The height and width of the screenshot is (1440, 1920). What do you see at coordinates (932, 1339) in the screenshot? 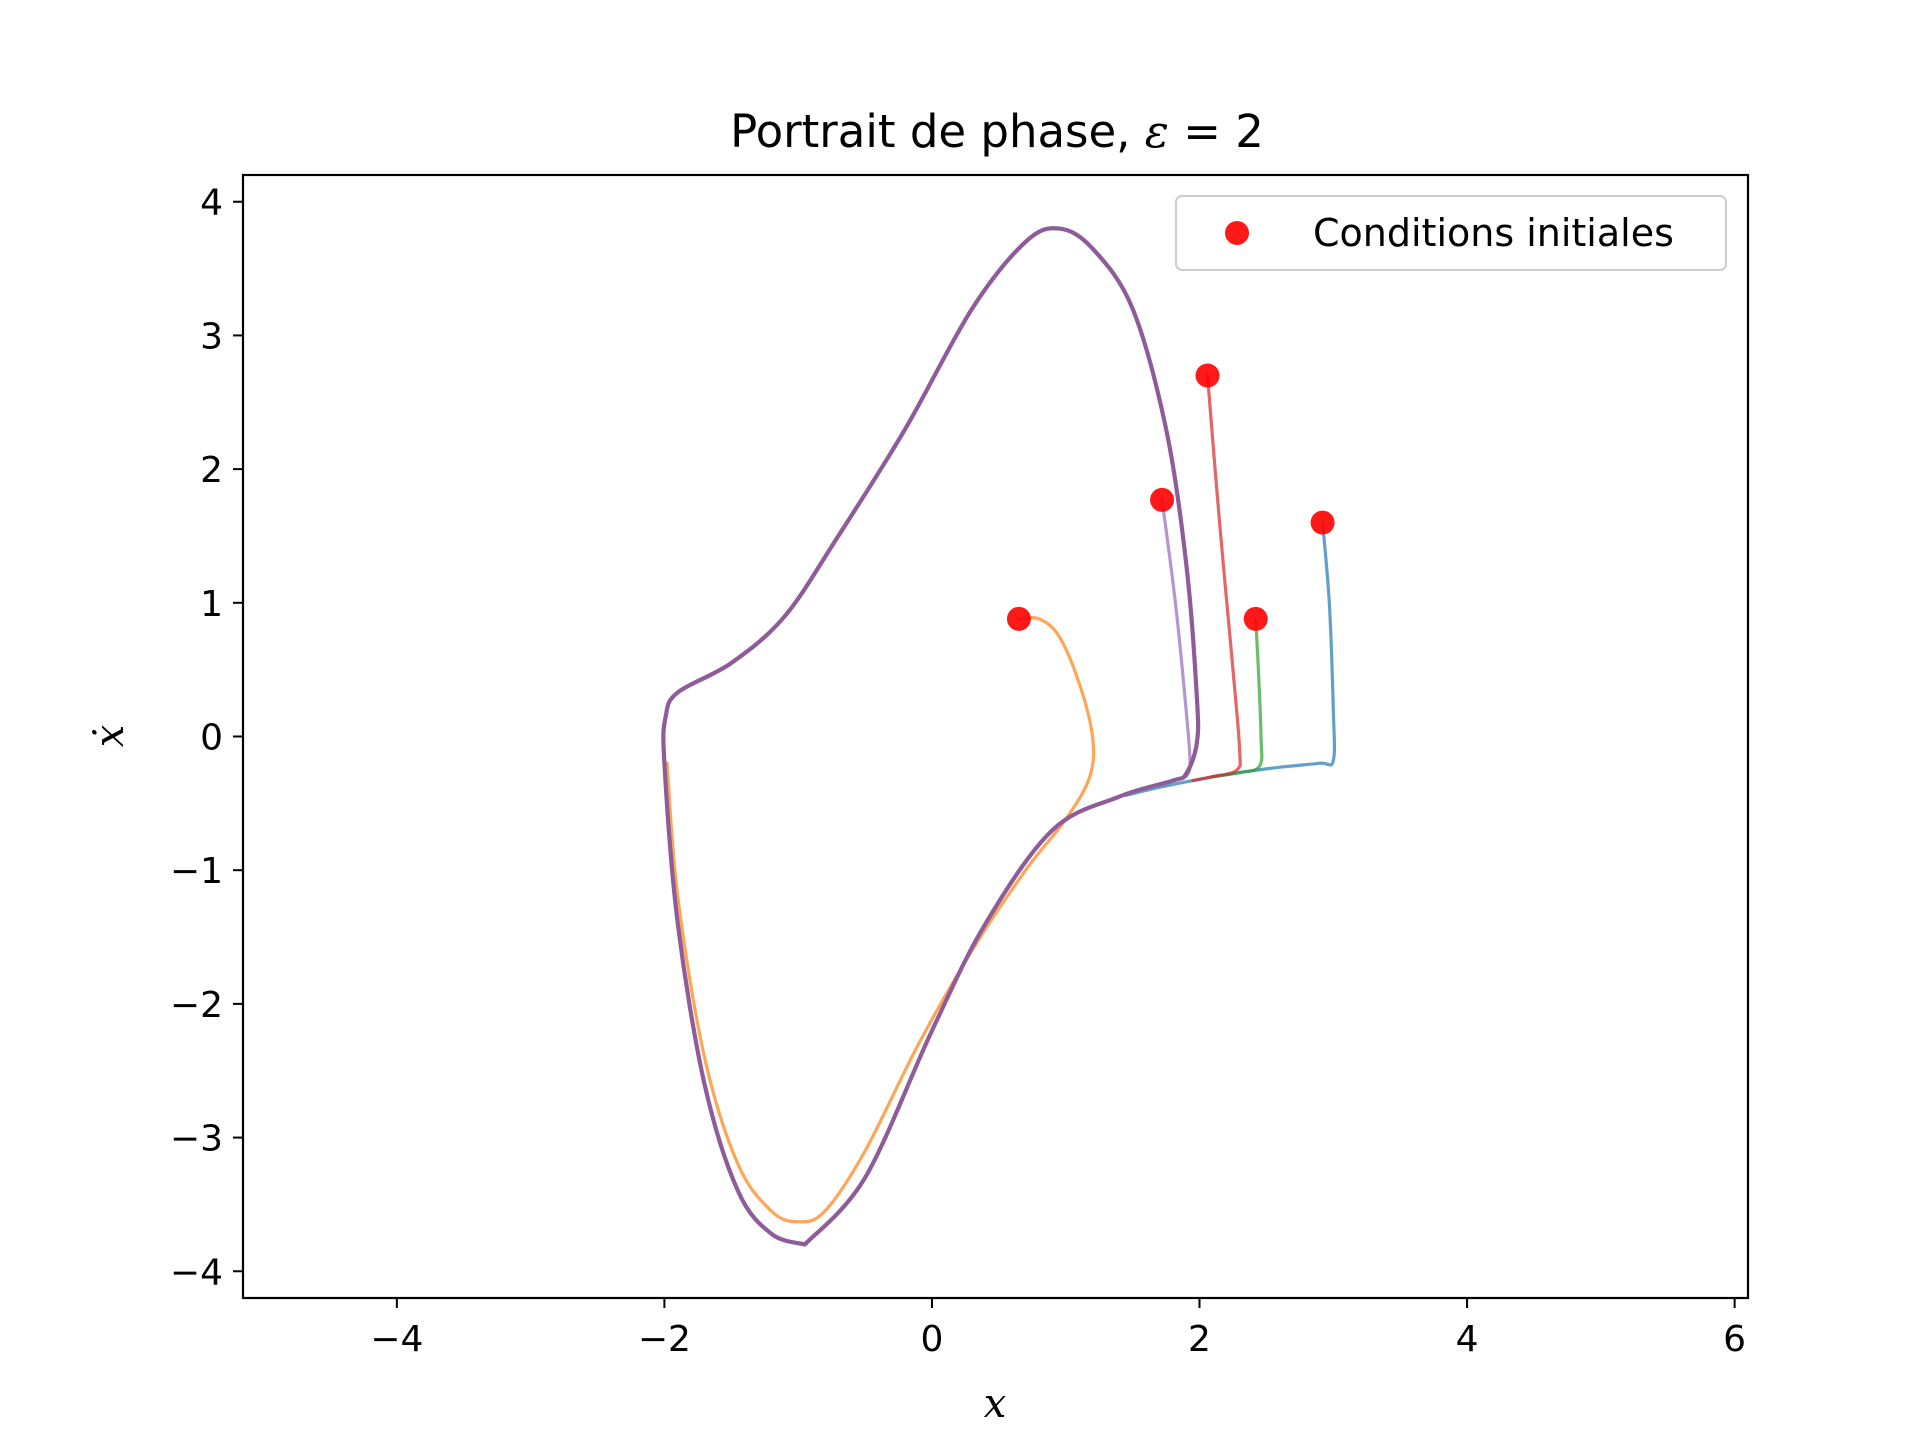
I see `x-tick-label: 0` at bounding box center [932, 1339].